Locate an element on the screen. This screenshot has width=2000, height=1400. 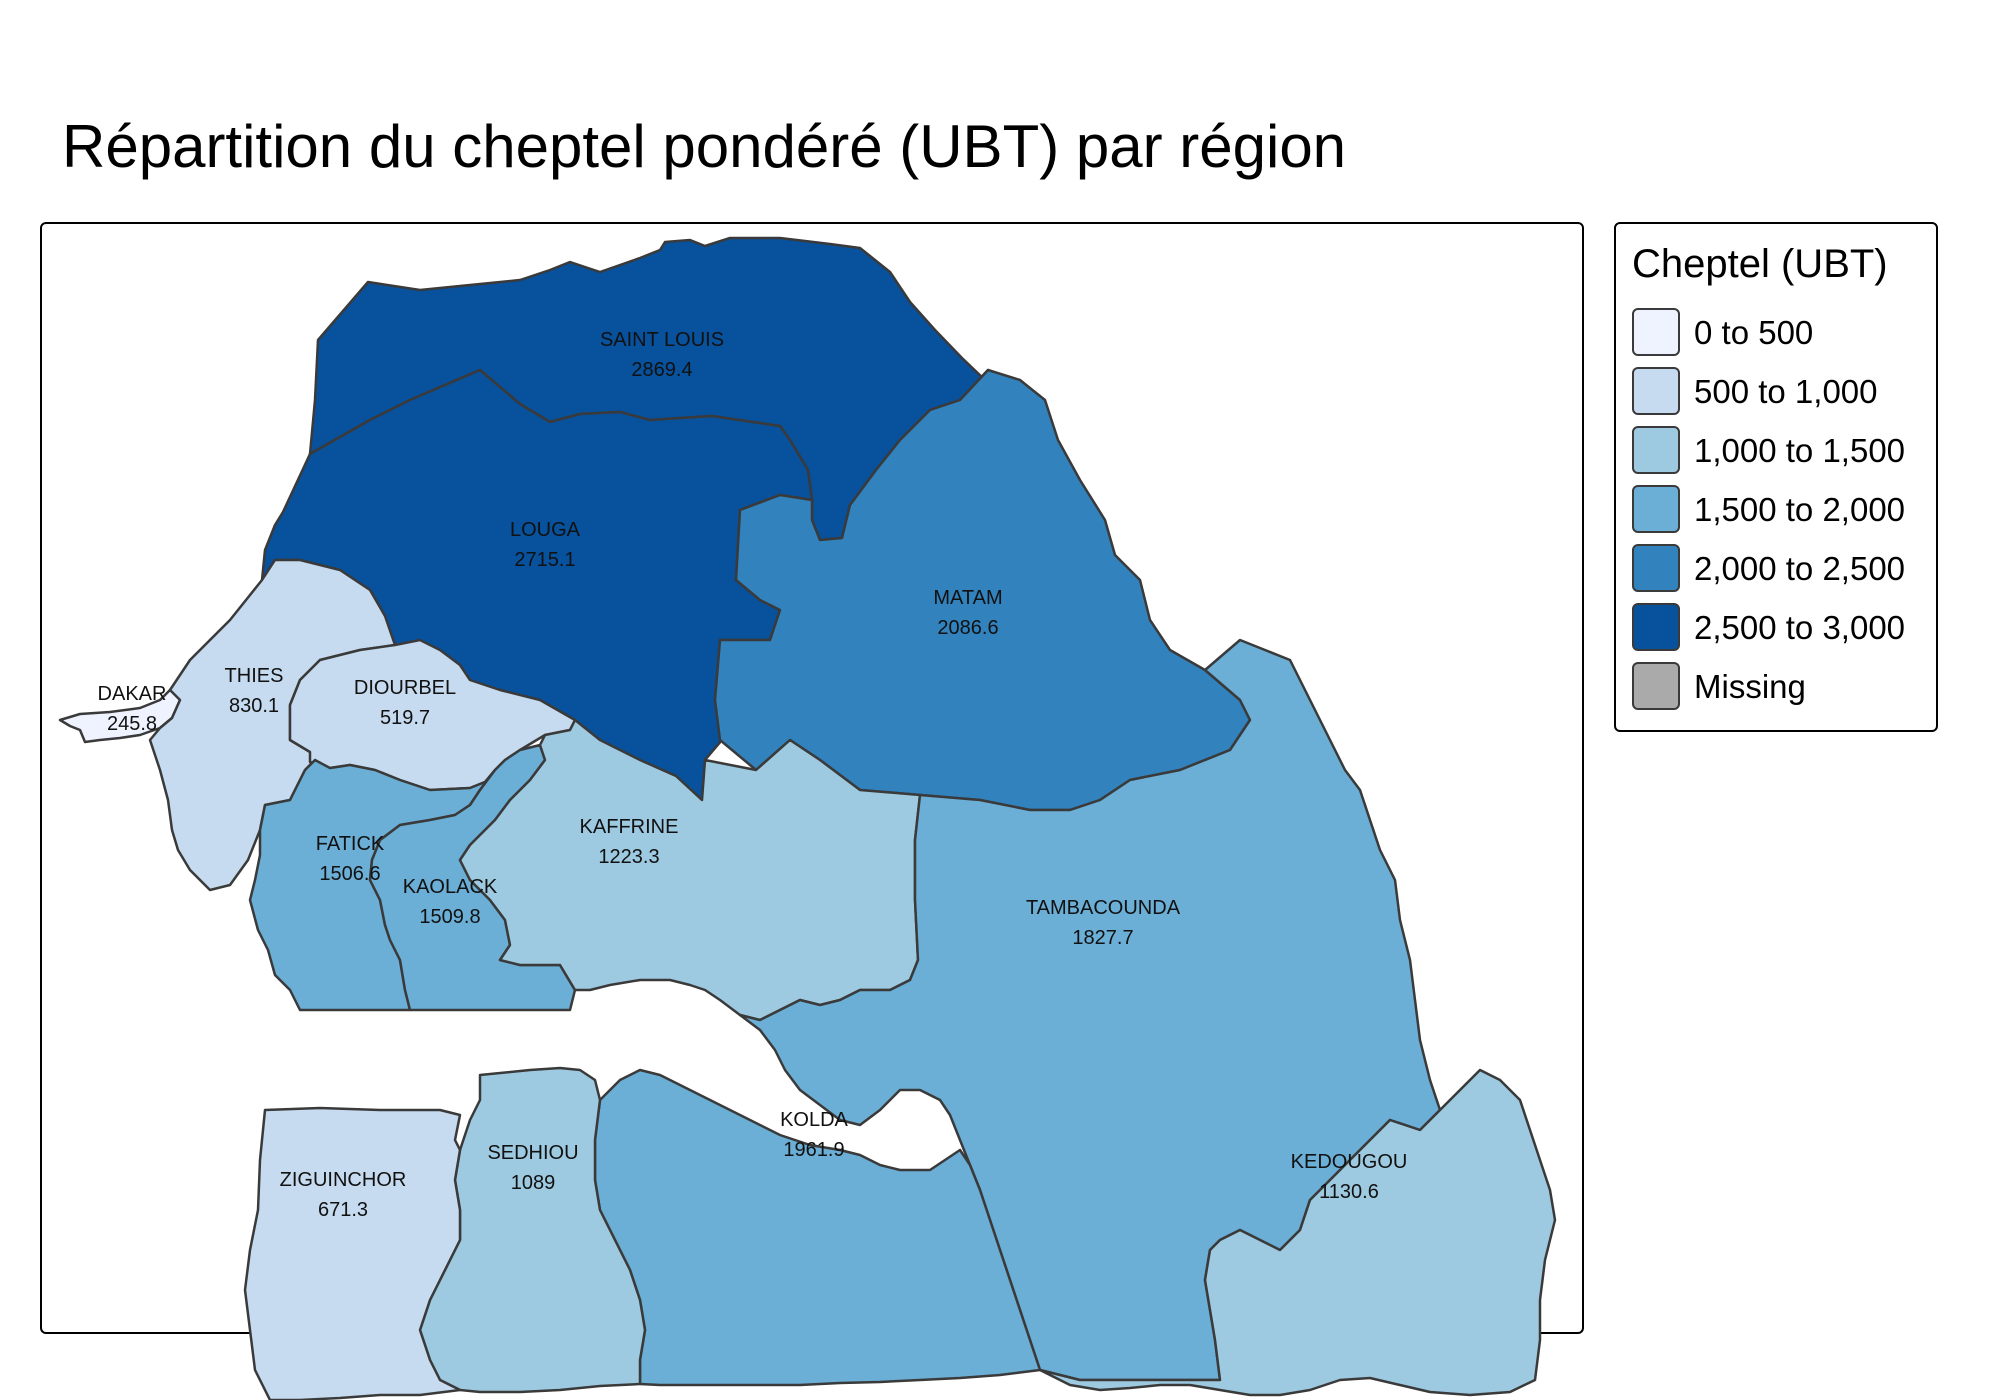
legend-title: Cheptel (UBT) is located at coordinates (1760, 264).